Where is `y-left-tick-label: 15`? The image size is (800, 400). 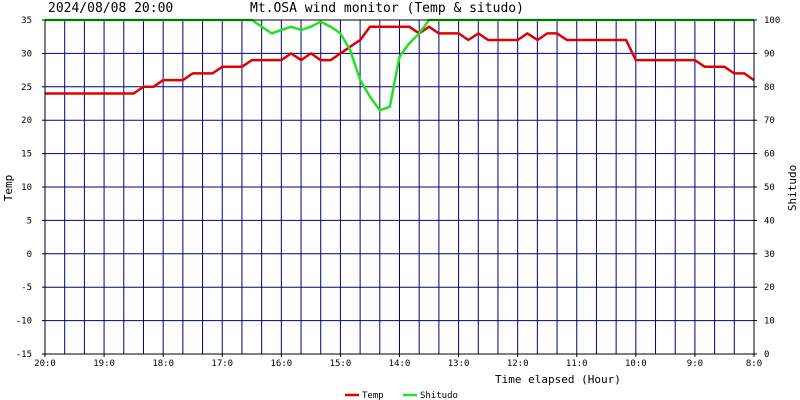 y-left-tick-label: 15 is located at coordinates (26, 155).